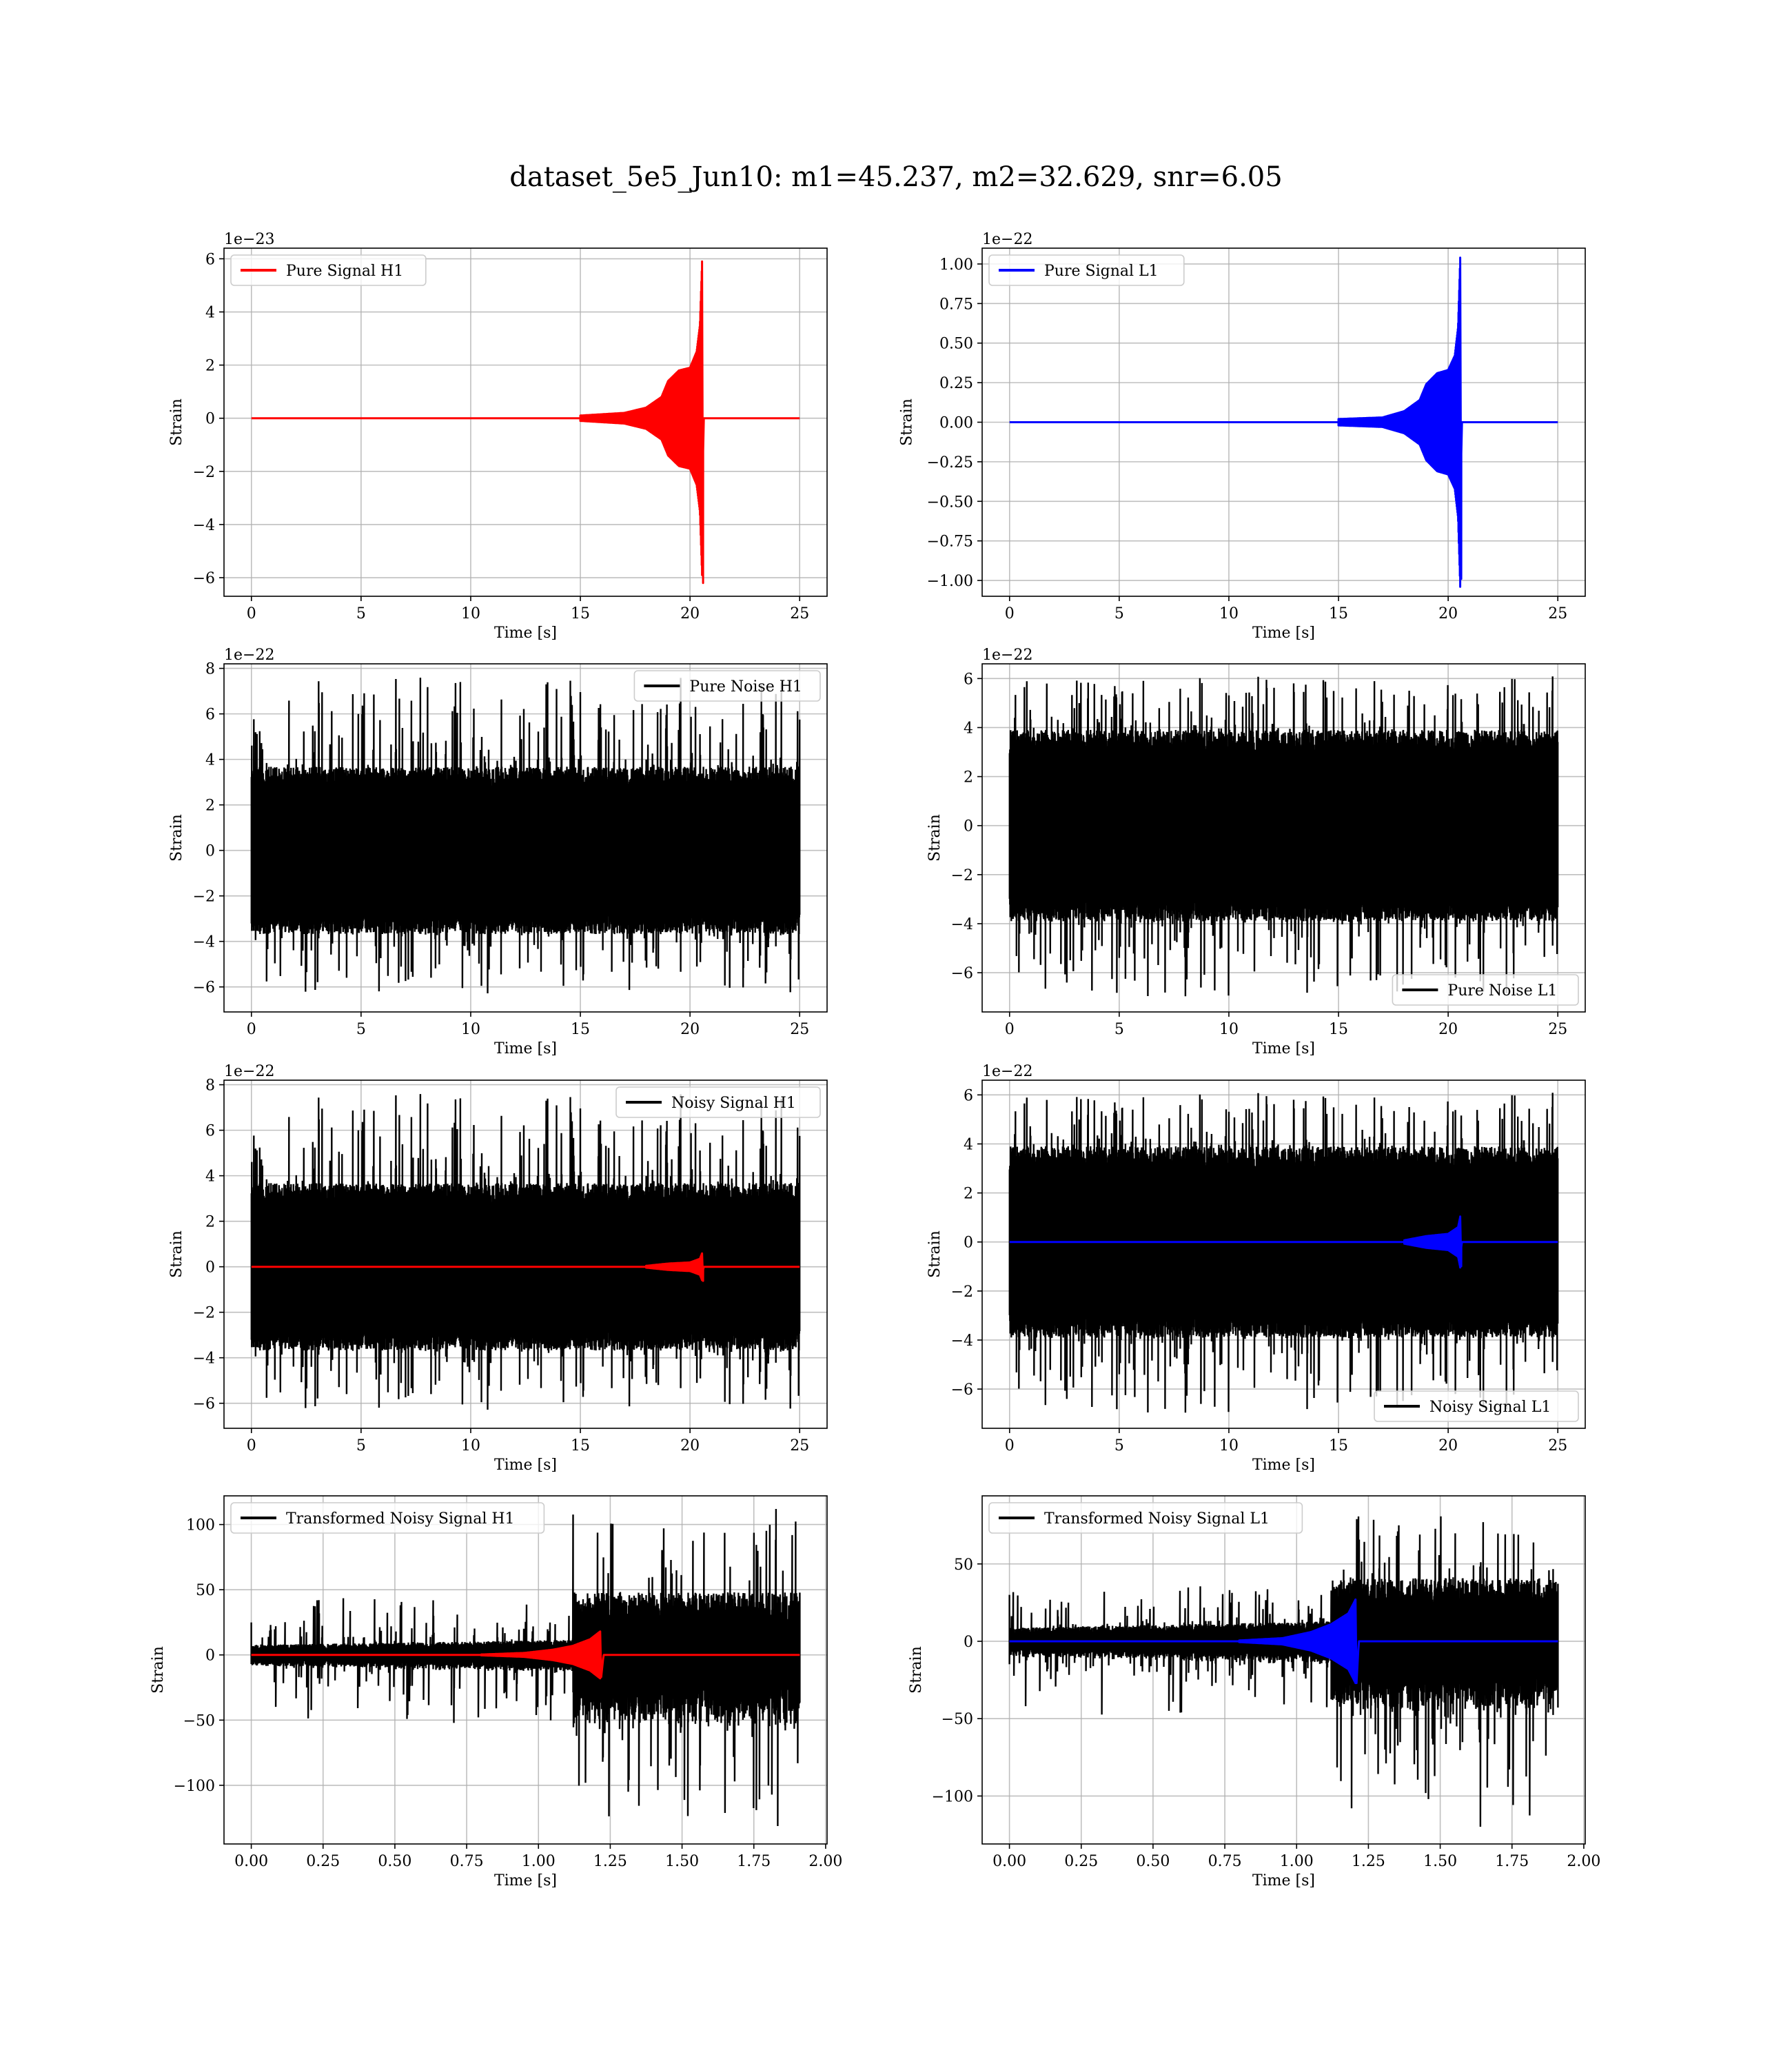 This screenshot has width=1792, height=2068. I want to click on legend-label: Pure Signal H1, so click(344, 271).